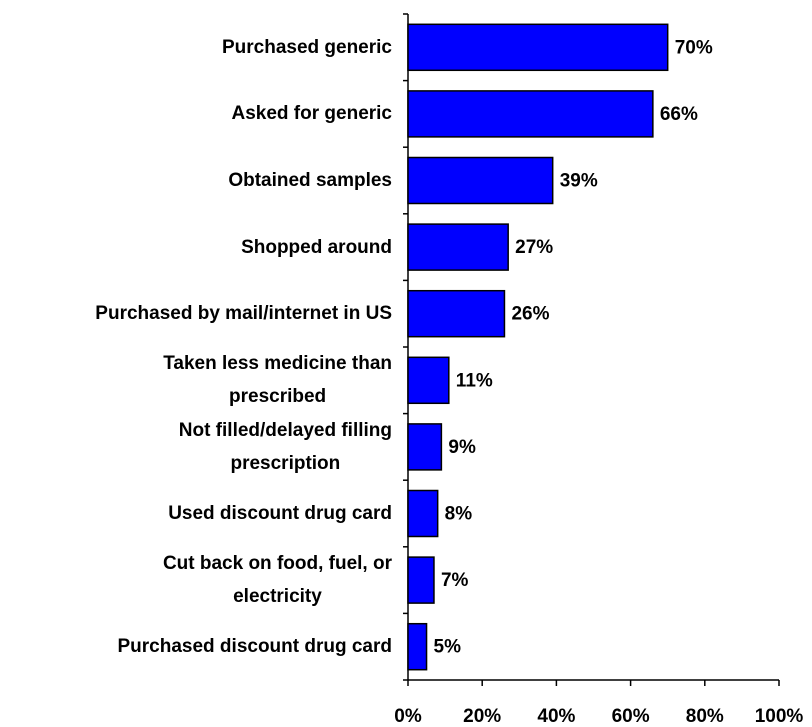 The width and height of the screenshot is (812, 727). I want to click on category-line: Not filled/delayed filling, so click(285, 430).